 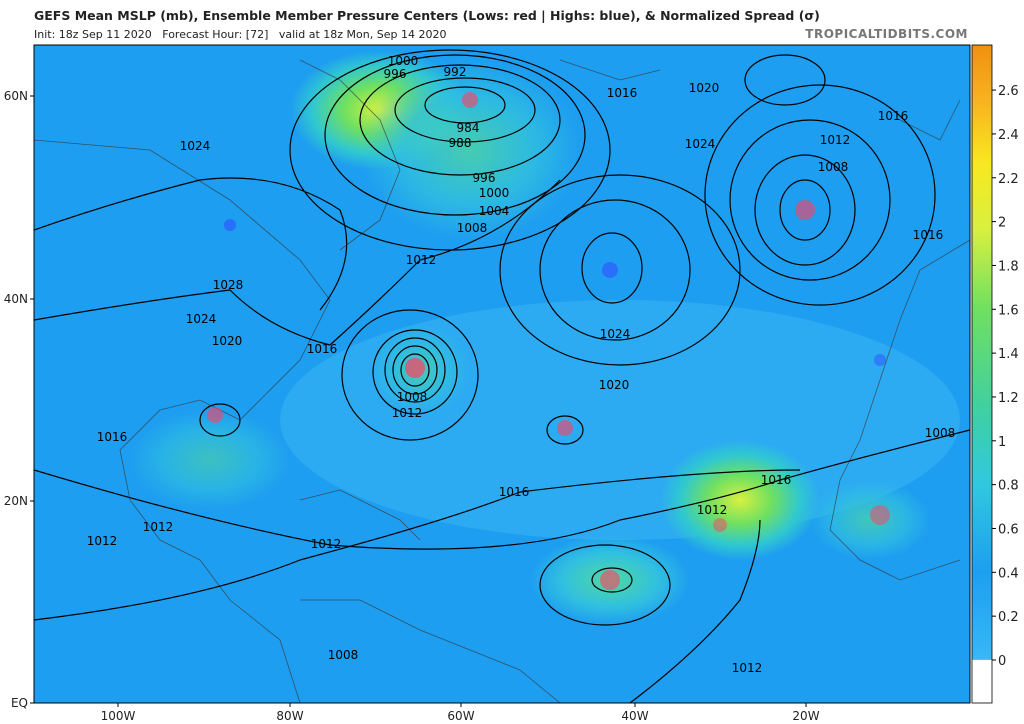 I want to click on lat-label: 20N, so click(x=16, y=501).